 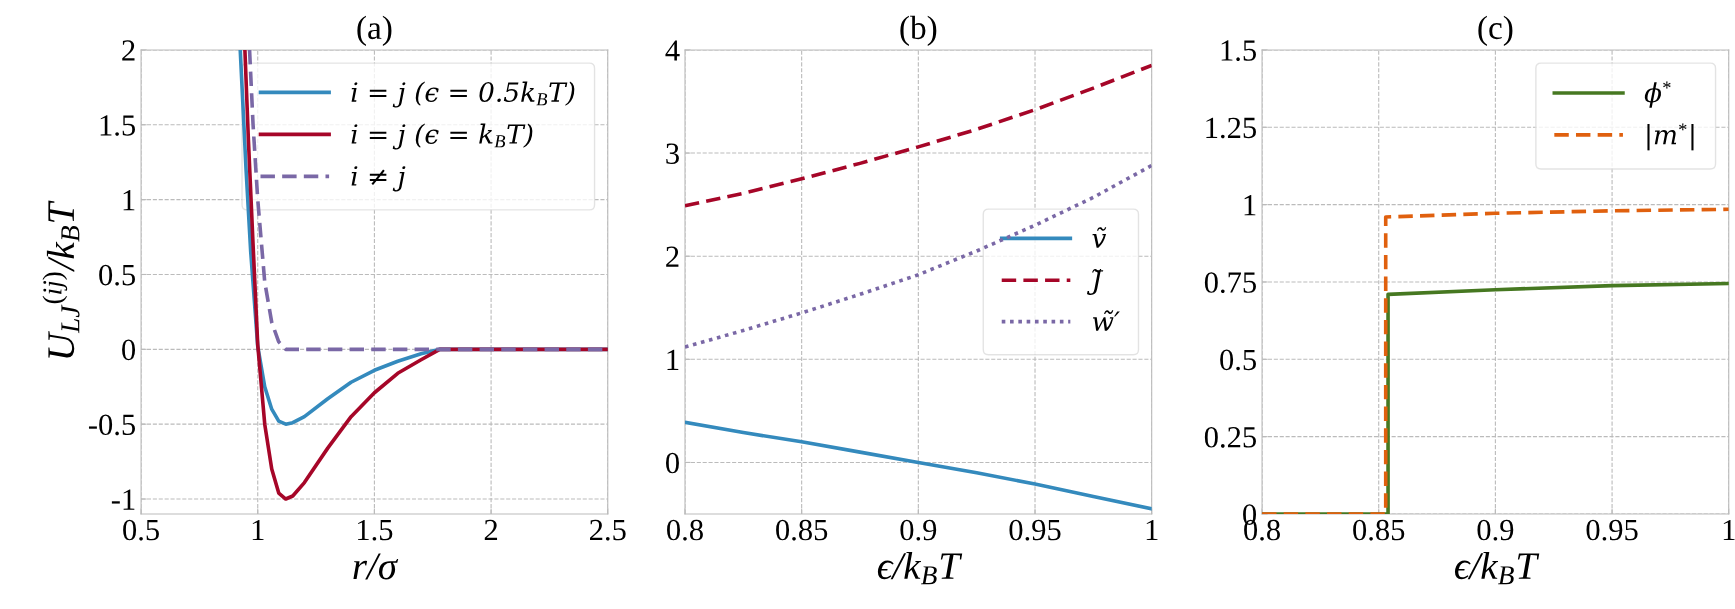 I want to click on y-tick-label: 4, so click(x=672, y=50).